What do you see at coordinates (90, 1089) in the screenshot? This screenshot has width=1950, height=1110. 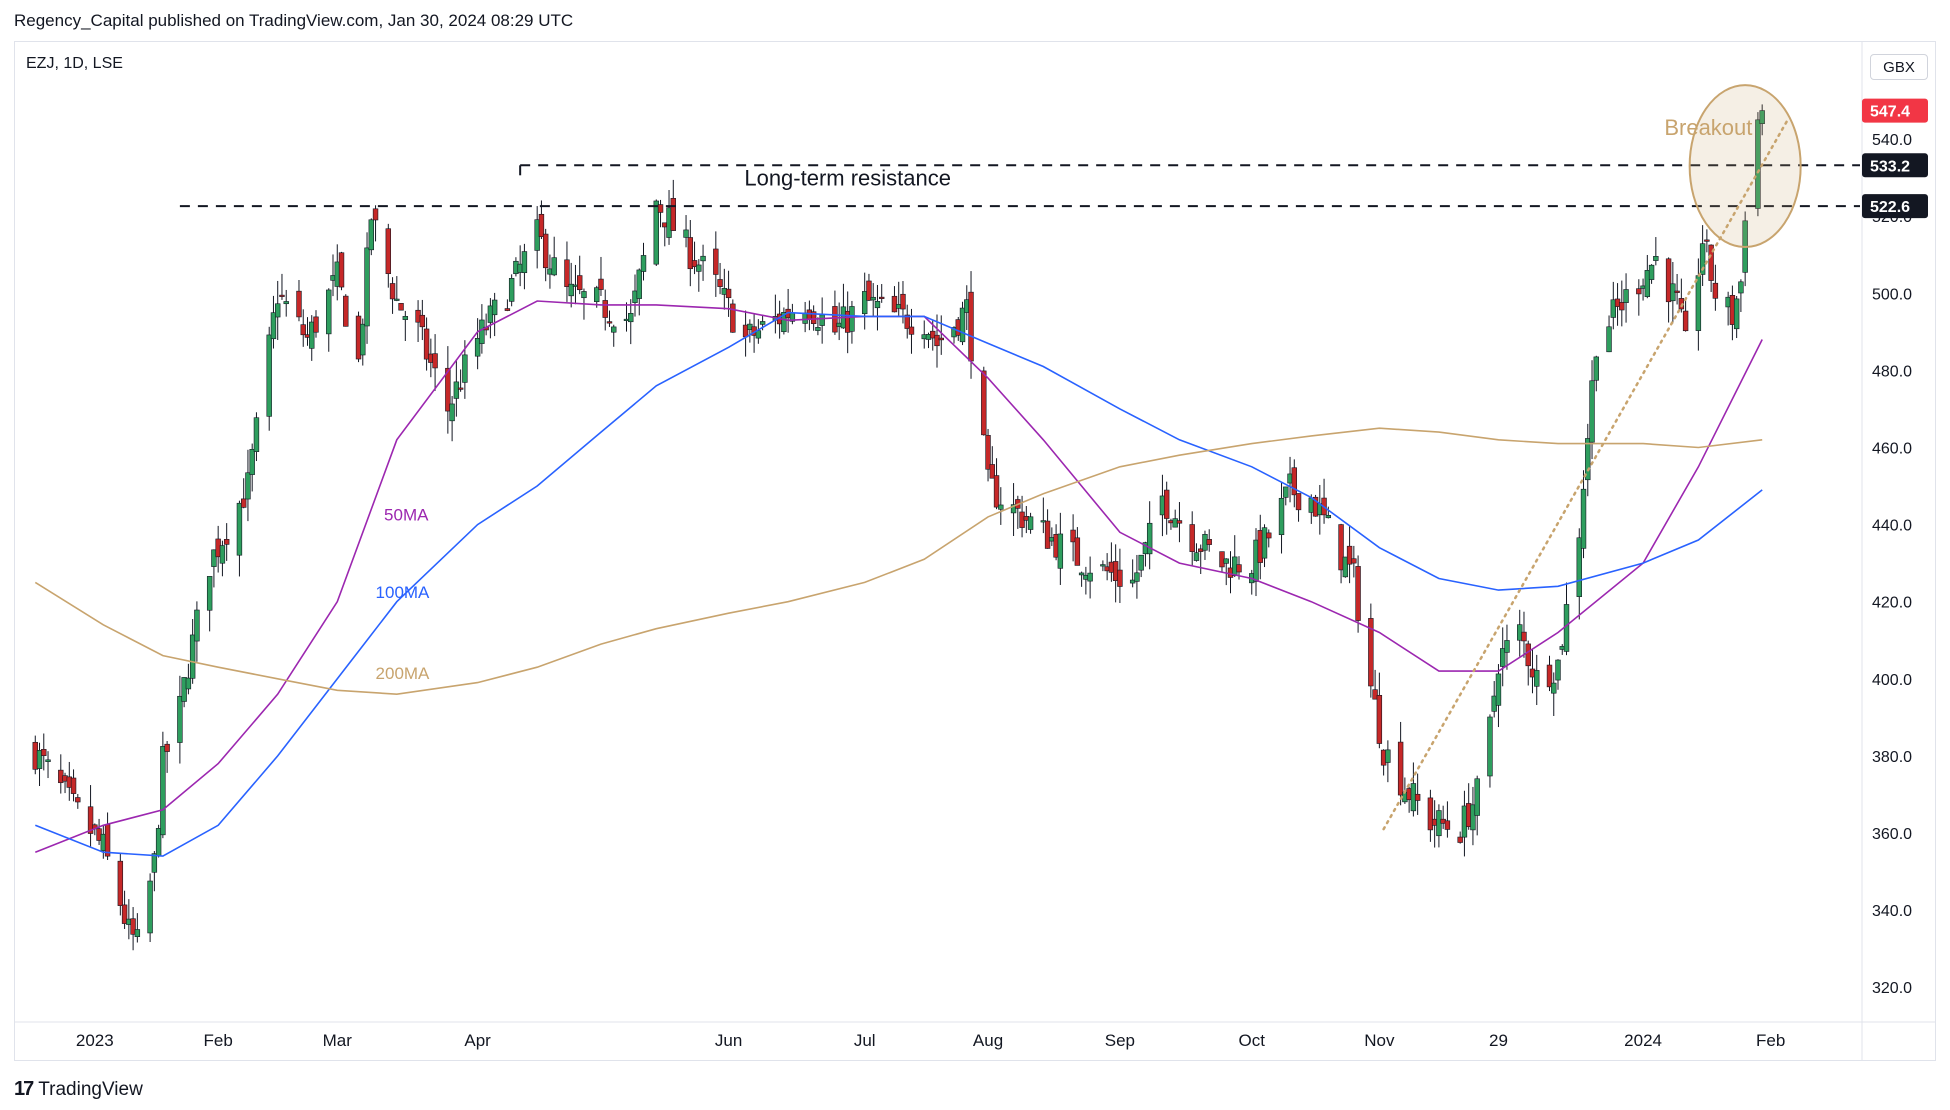 I see `brand-name: TradingView` at bounding box center [90, 1089].